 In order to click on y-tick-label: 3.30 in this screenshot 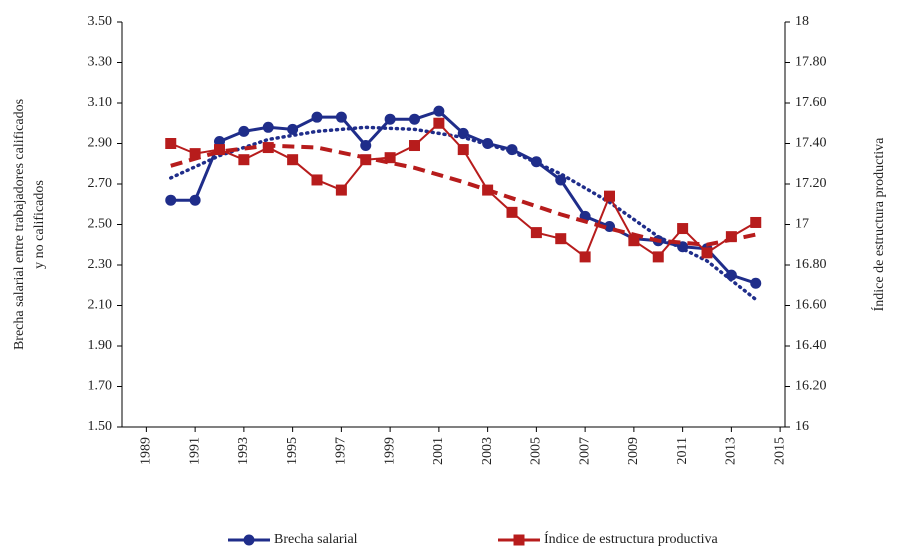, I will do `click(100, 62)`.